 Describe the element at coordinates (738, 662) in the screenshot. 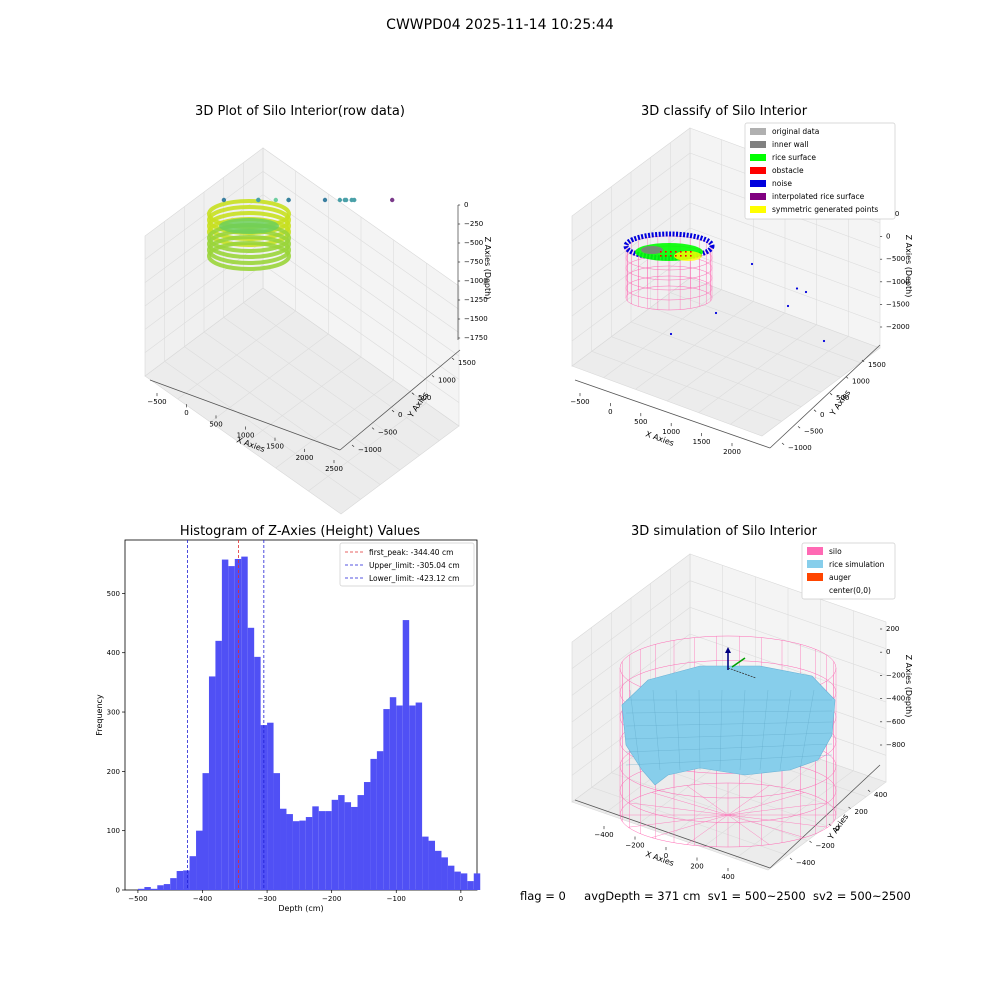

I see `center-arrow-y` at that location.